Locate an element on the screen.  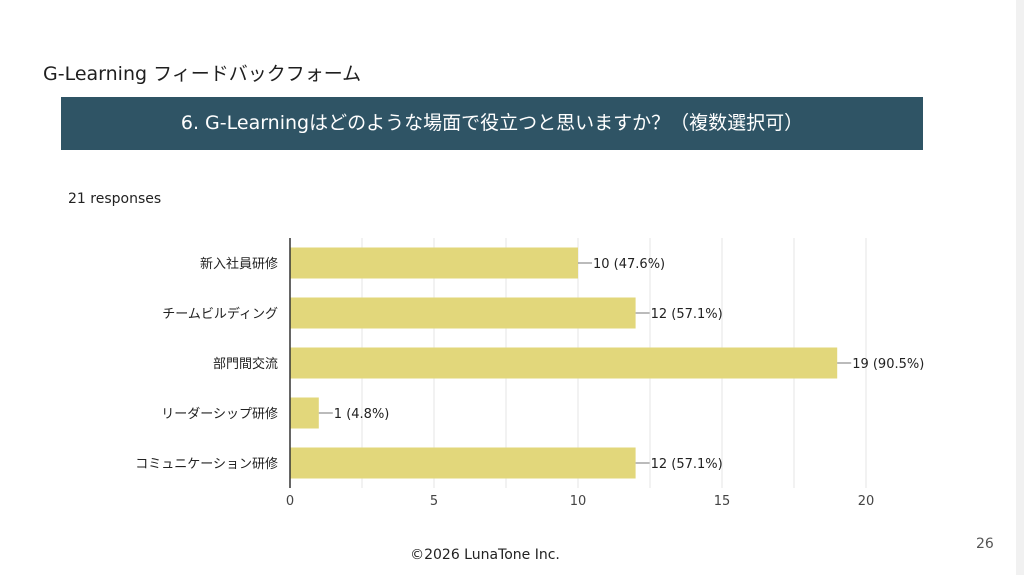
question-banner: 6. G-Learningはどのような場面で役立つと思いますか？（複数選択可） is located at coordinates (492, 123).